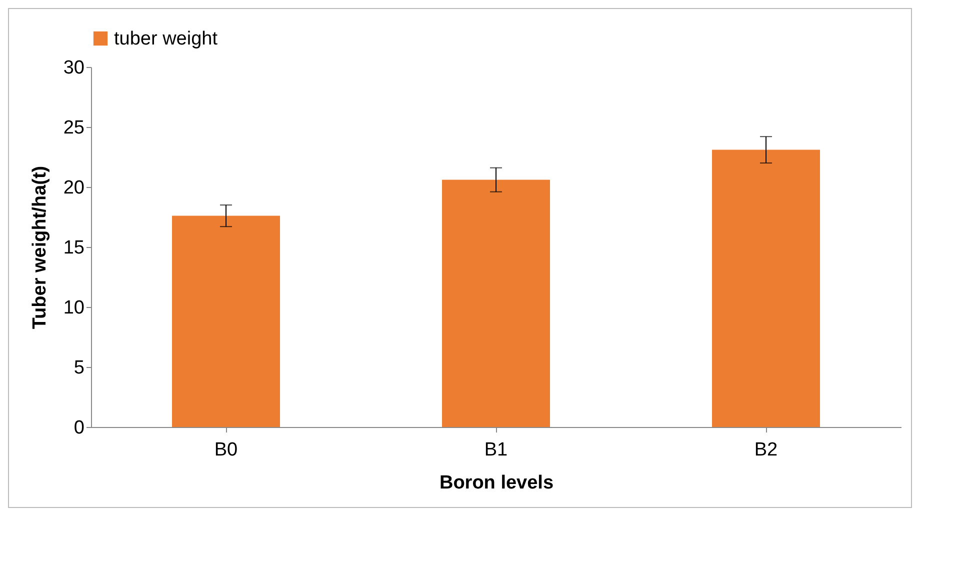 This screenshot has width=956, height=577. What do you see at coordinates (73, 128) in the screenshot?
I see `y-tick-label: 25` at bounding box center [73, 128].